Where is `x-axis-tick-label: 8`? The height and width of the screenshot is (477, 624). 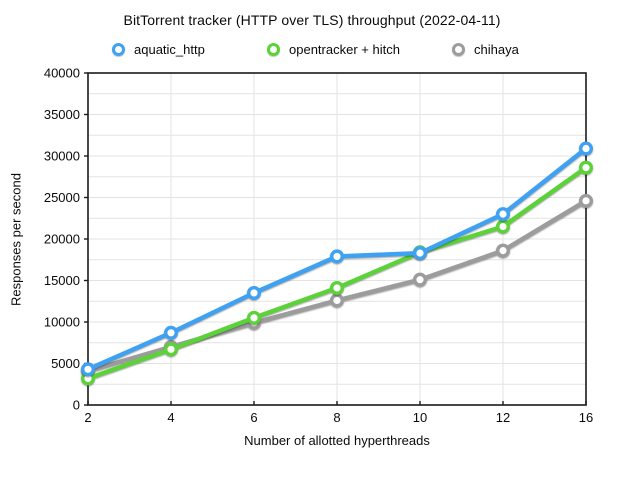
x-axis-tick-label: 8 is located at coordinates (336, 417).